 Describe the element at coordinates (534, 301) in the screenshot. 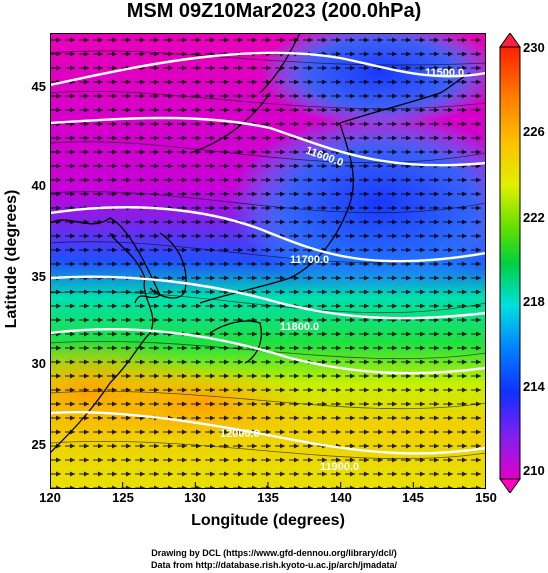

I see `colorbar-tick-label: 218` at that location.